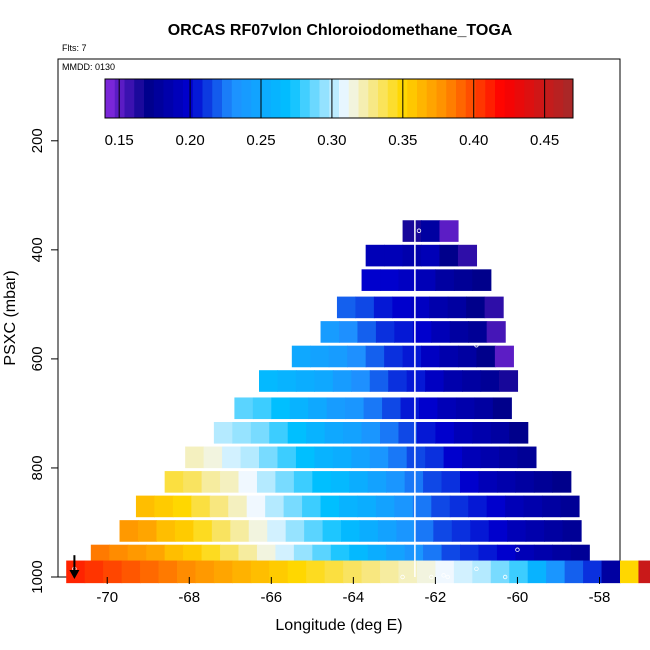 Image resolution: width=650 pixels, height=650 pixels. Describe the element at coordinates (544, 140) in the screenshot. I see `colorbar-tick-label: 0.45` at that location.